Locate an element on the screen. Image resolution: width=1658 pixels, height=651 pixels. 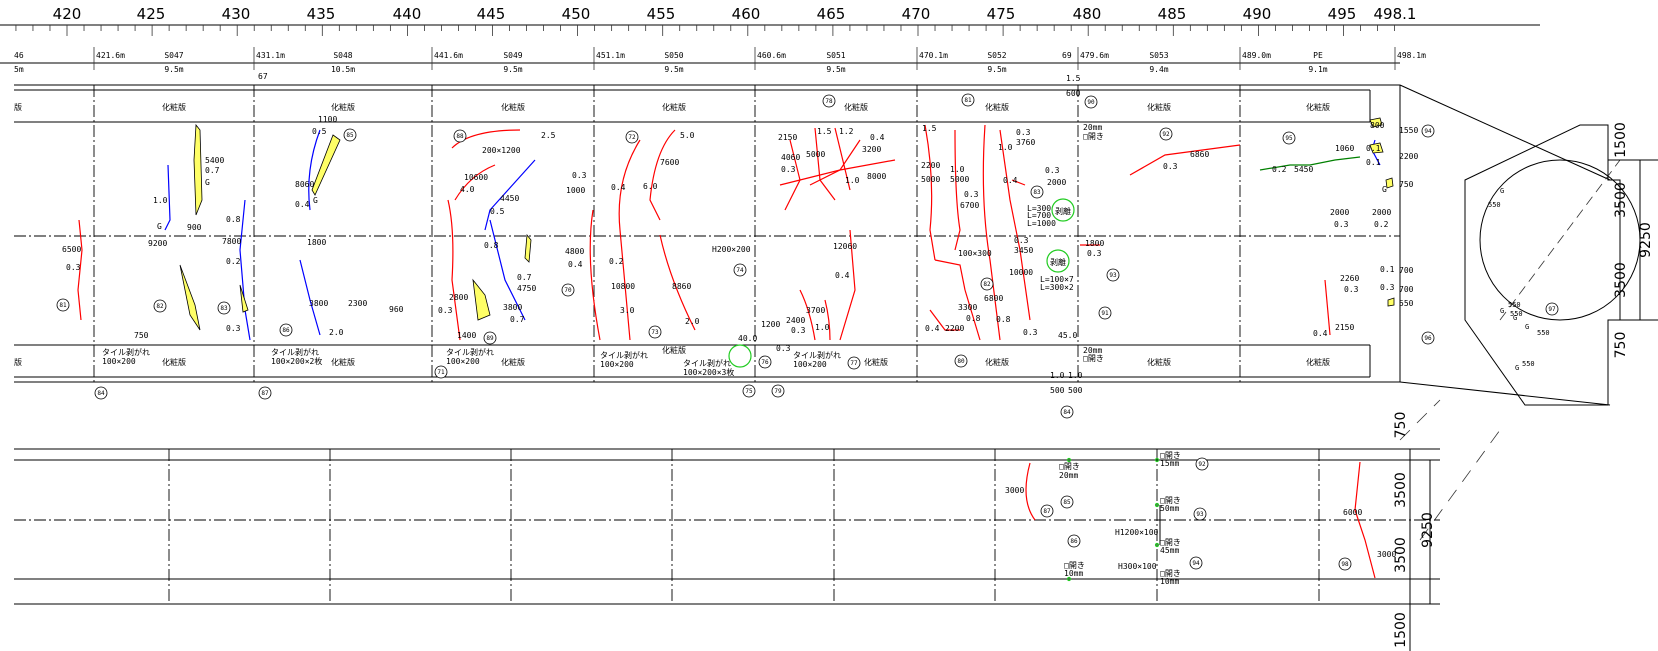
marker-number: 96 is located at coordinates (1428, 338).